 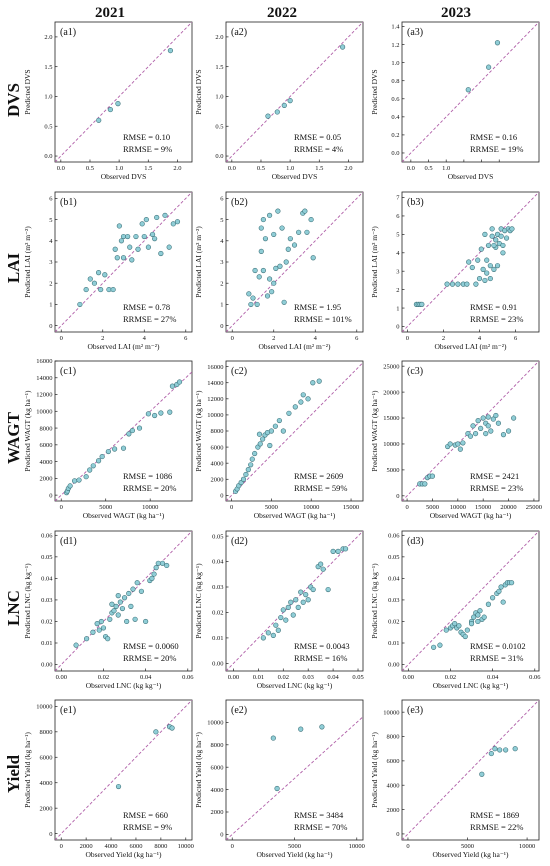 I want to click on x-axis-label: Observed DVS, so click(x=124, y=176).